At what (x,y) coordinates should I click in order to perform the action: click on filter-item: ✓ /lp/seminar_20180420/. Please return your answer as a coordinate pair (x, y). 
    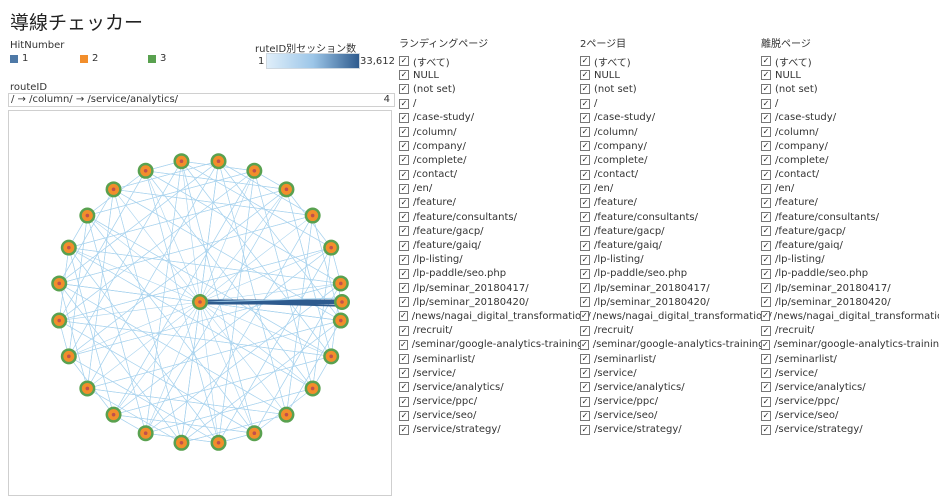
    Looking at the image, I should click on (848, 302).